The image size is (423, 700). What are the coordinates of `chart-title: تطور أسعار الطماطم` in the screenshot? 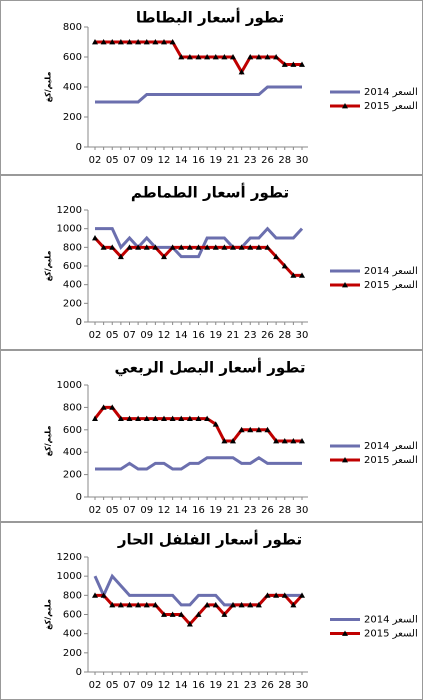 It's located at (210, 192).